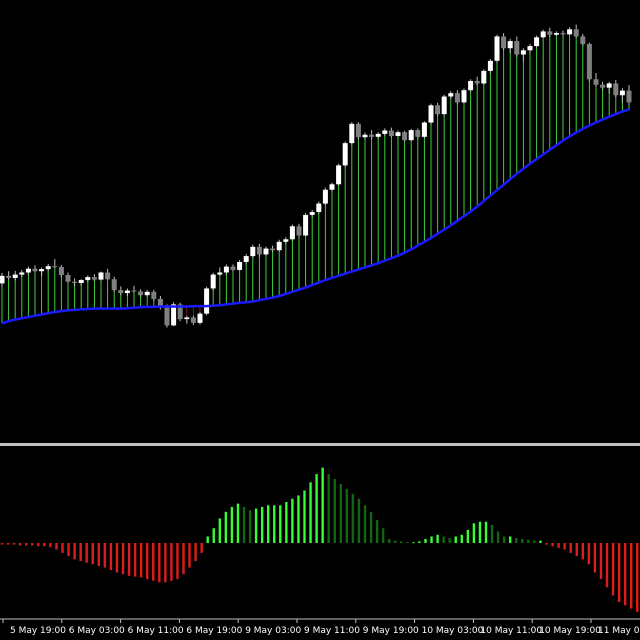 The image size is (640, 640). What do you see at coordinates (619, 631) in the screenshot?
I see `time-tick-label: 11 May 03:00` at bounding box center [619, 631].